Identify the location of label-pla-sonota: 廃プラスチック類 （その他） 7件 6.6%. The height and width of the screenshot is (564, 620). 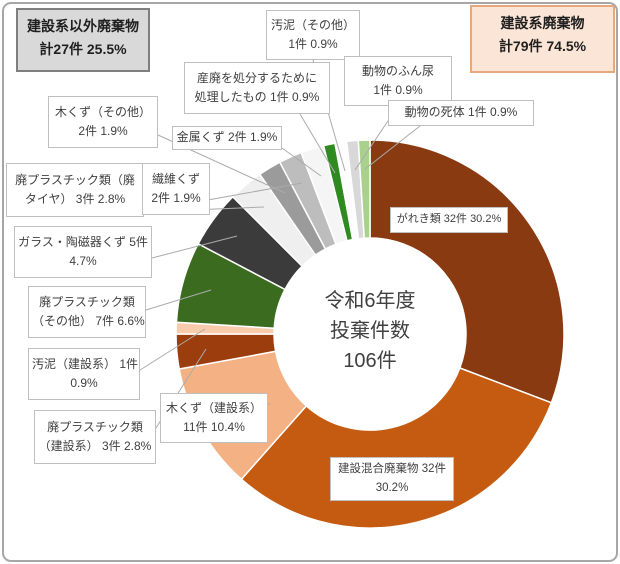
(87, 312).